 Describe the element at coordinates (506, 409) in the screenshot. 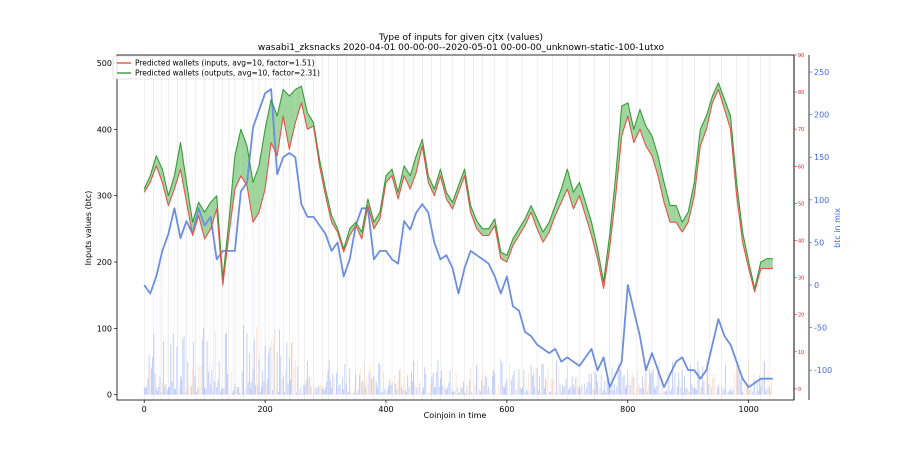

I see `x-tick-label: 600` at that location.